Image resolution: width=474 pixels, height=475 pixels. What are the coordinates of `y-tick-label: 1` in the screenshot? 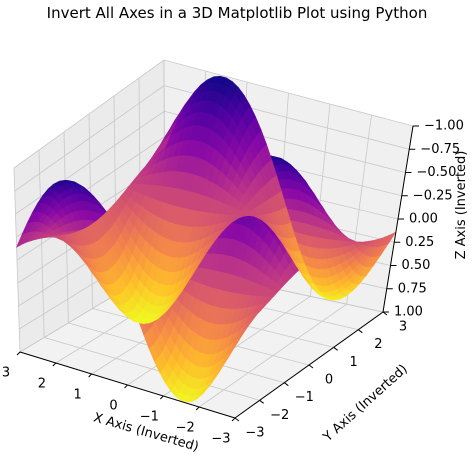 It's located at (354, 362).